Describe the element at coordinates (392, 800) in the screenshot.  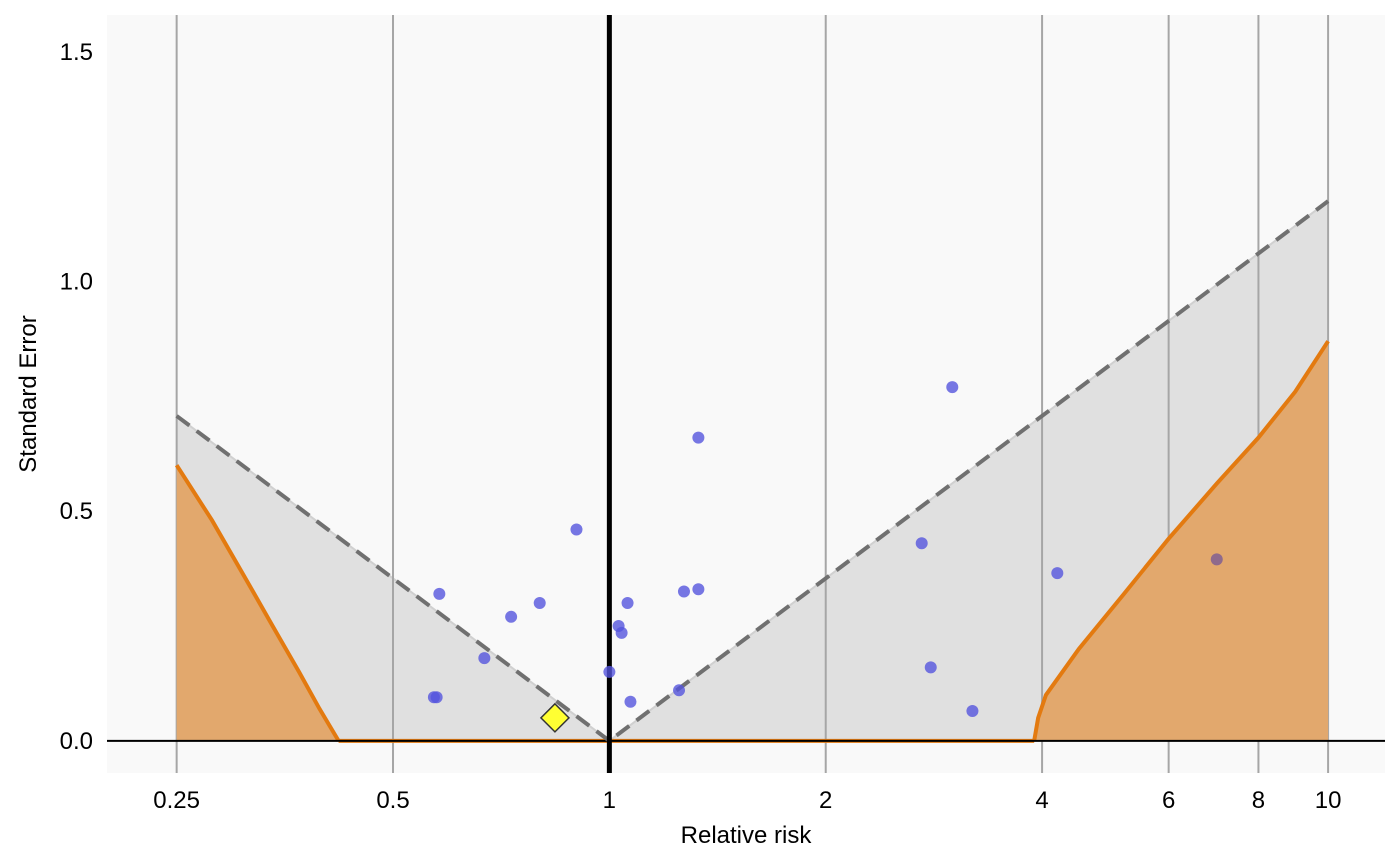
I see `x-tick-label: 0.5` at that location.